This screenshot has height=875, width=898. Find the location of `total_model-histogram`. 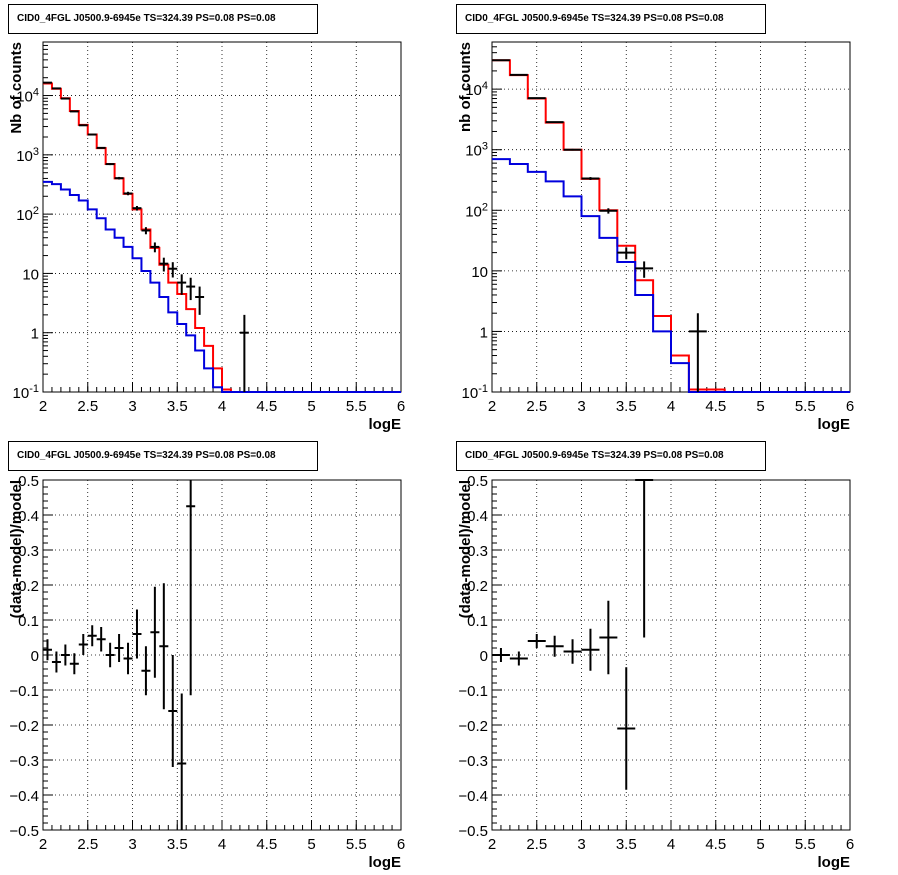

total_model-histogram is located at coordinates (222, 237).